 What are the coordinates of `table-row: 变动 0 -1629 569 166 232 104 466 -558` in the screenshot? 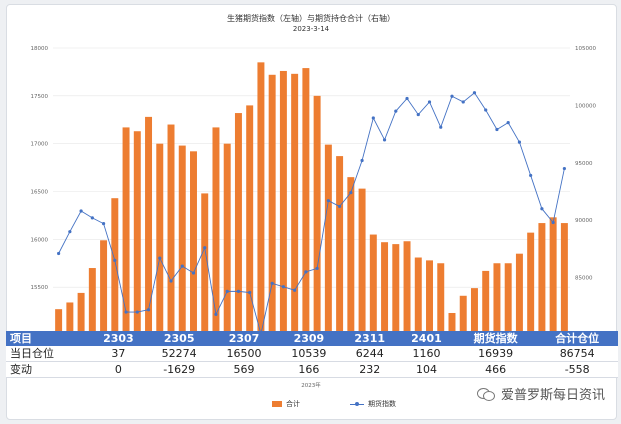 It's located at (312, 369).